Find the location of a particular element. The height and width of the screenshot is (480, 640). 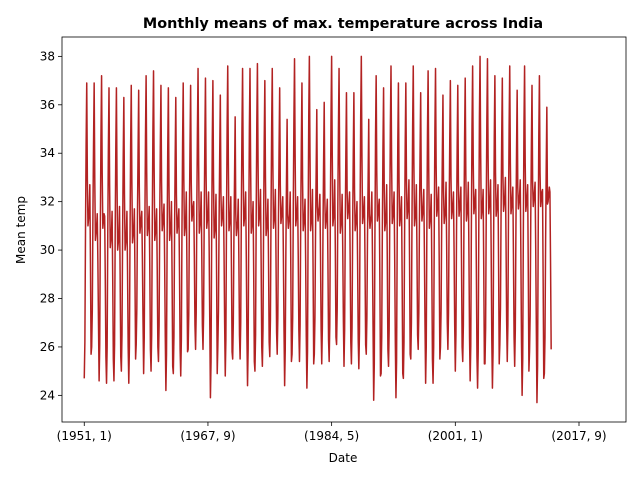

x-axis-label: Date is located at coordinates (343, 458).